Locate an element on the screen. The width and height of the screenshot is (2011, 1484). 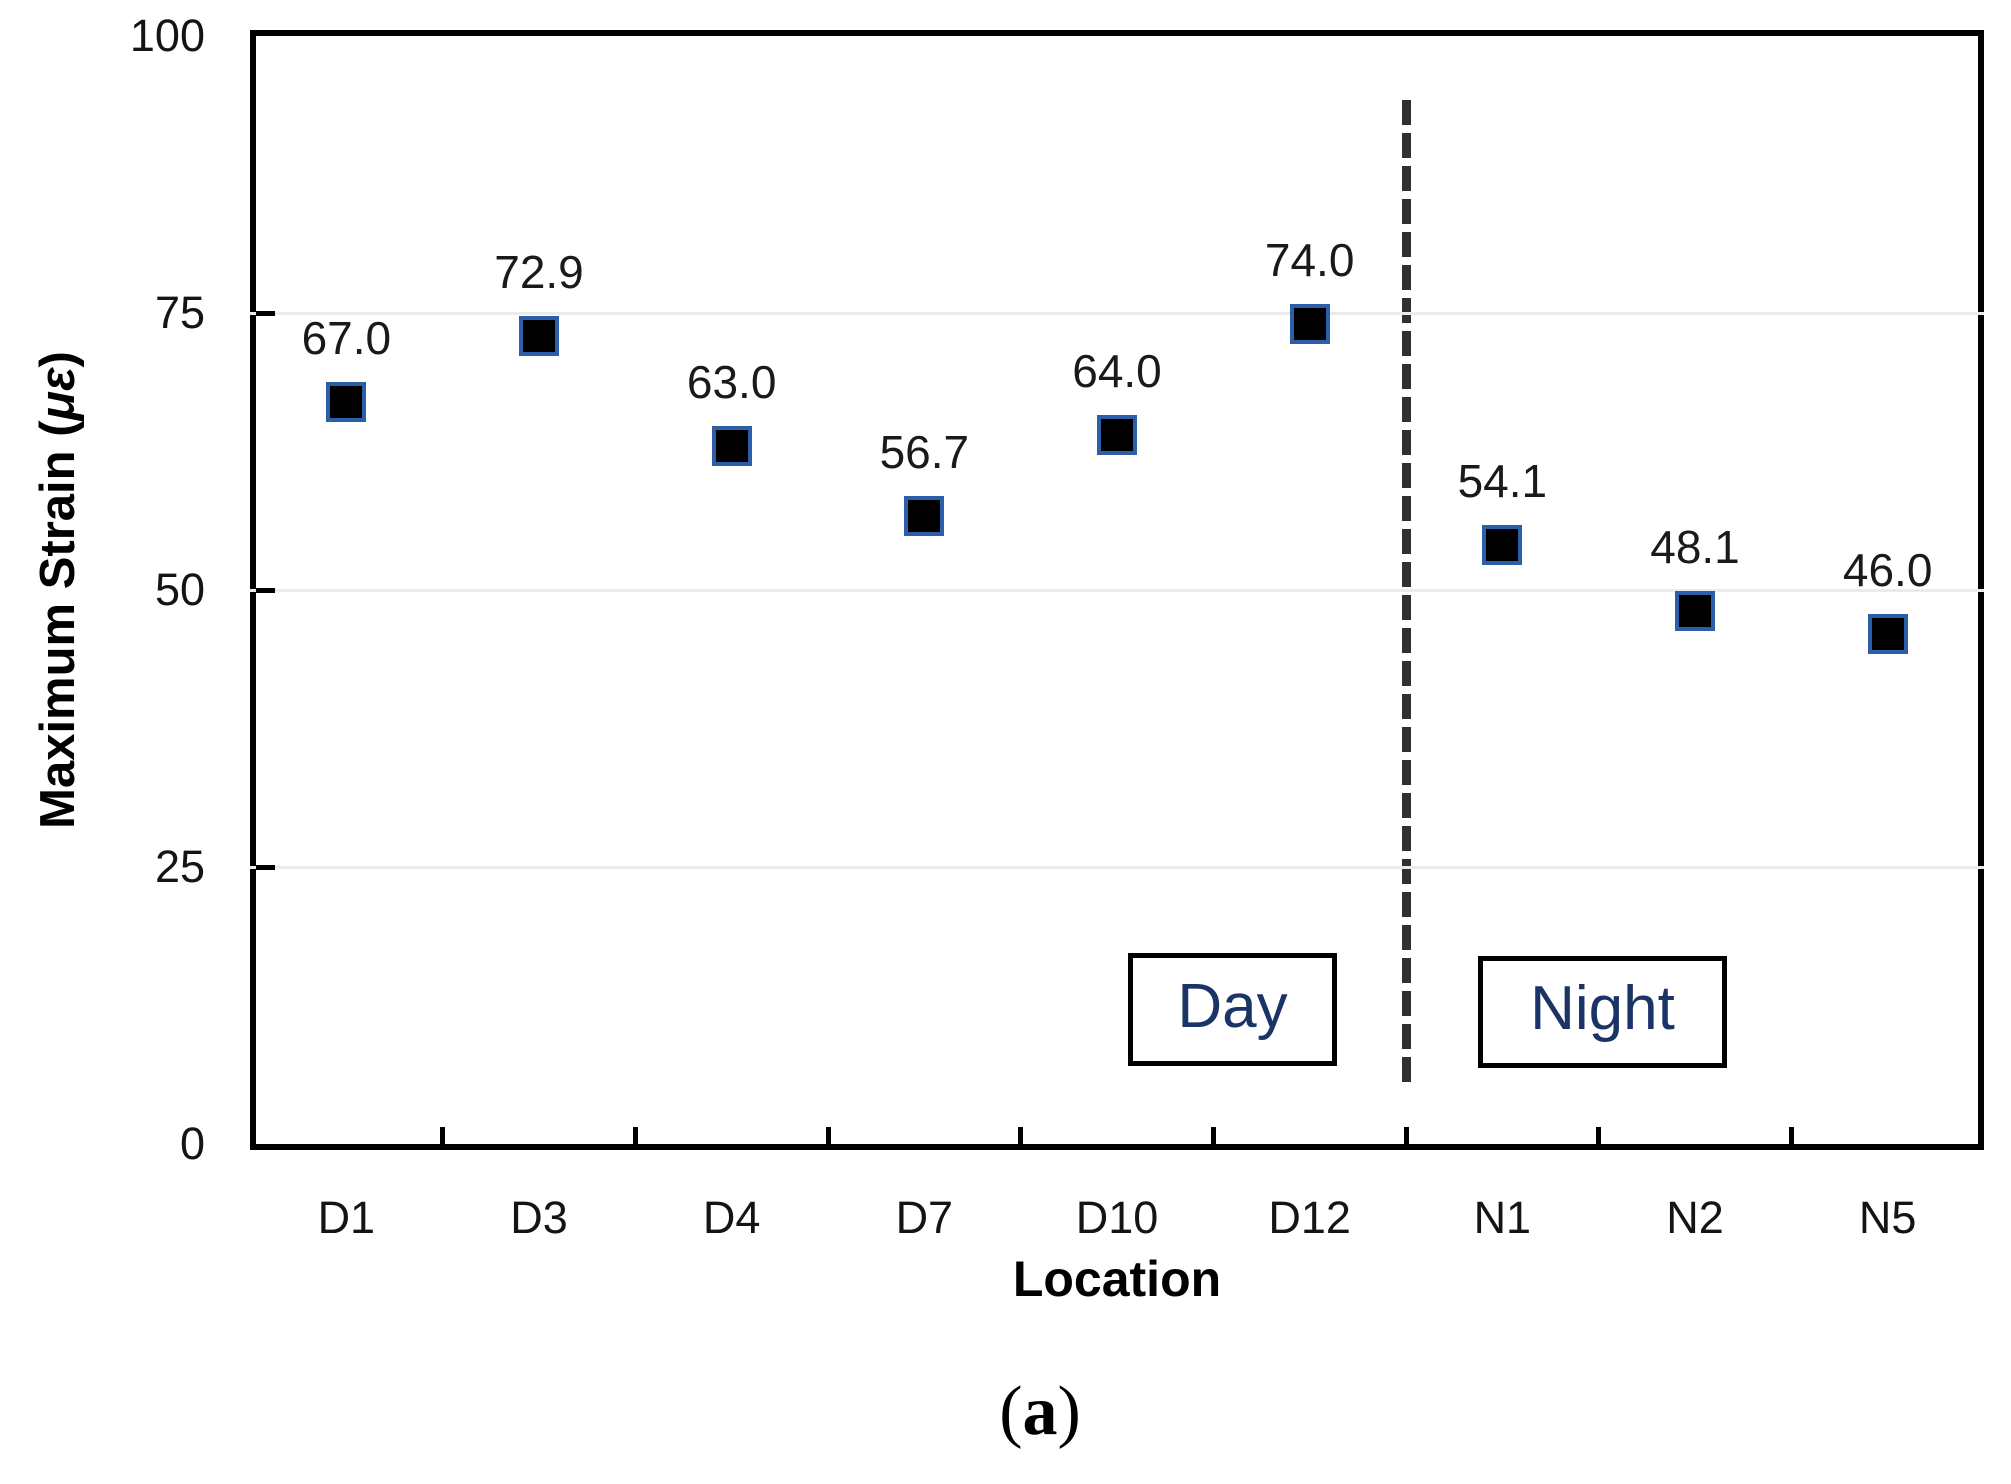
y-tick-label-75: 75 is located at coordinates (179, 312).